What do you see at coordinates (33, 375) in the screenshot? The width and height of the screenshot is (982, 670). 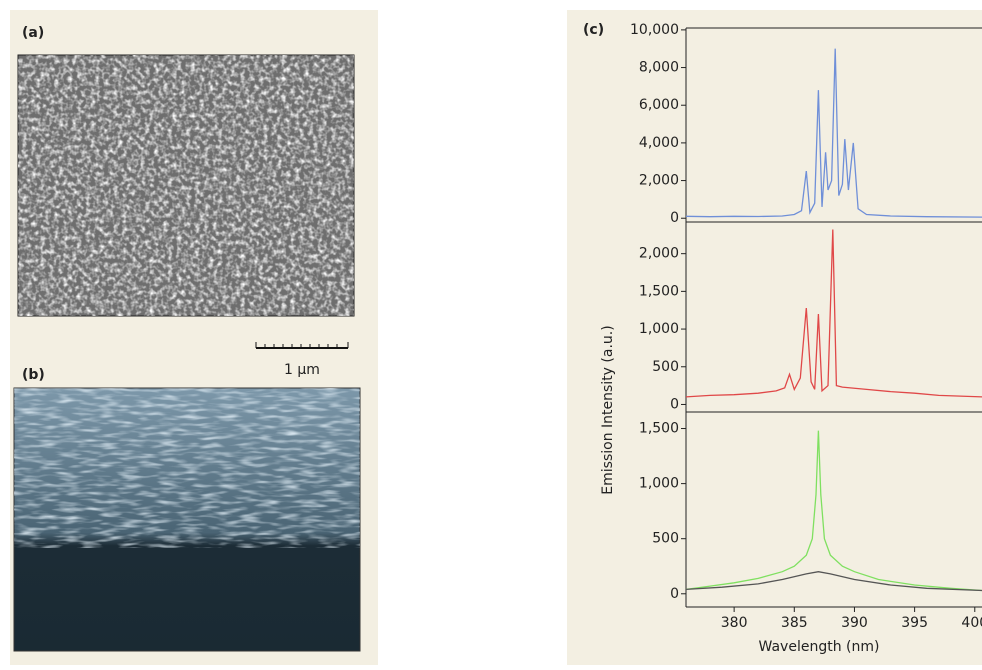 I see `panel-label: (b)` at bounding box center [33, 375].